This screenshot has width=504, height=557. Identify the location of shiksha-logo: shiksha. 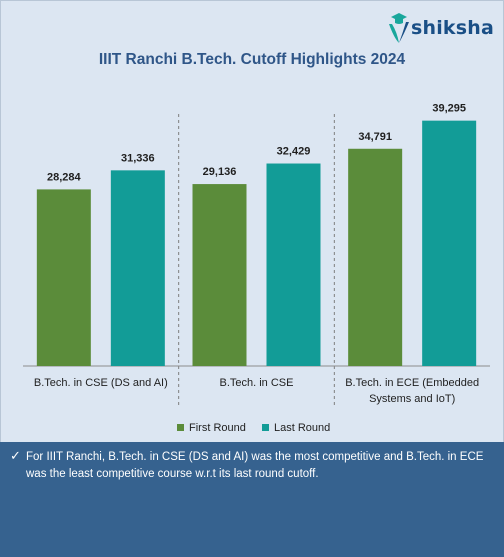
(439, 28).